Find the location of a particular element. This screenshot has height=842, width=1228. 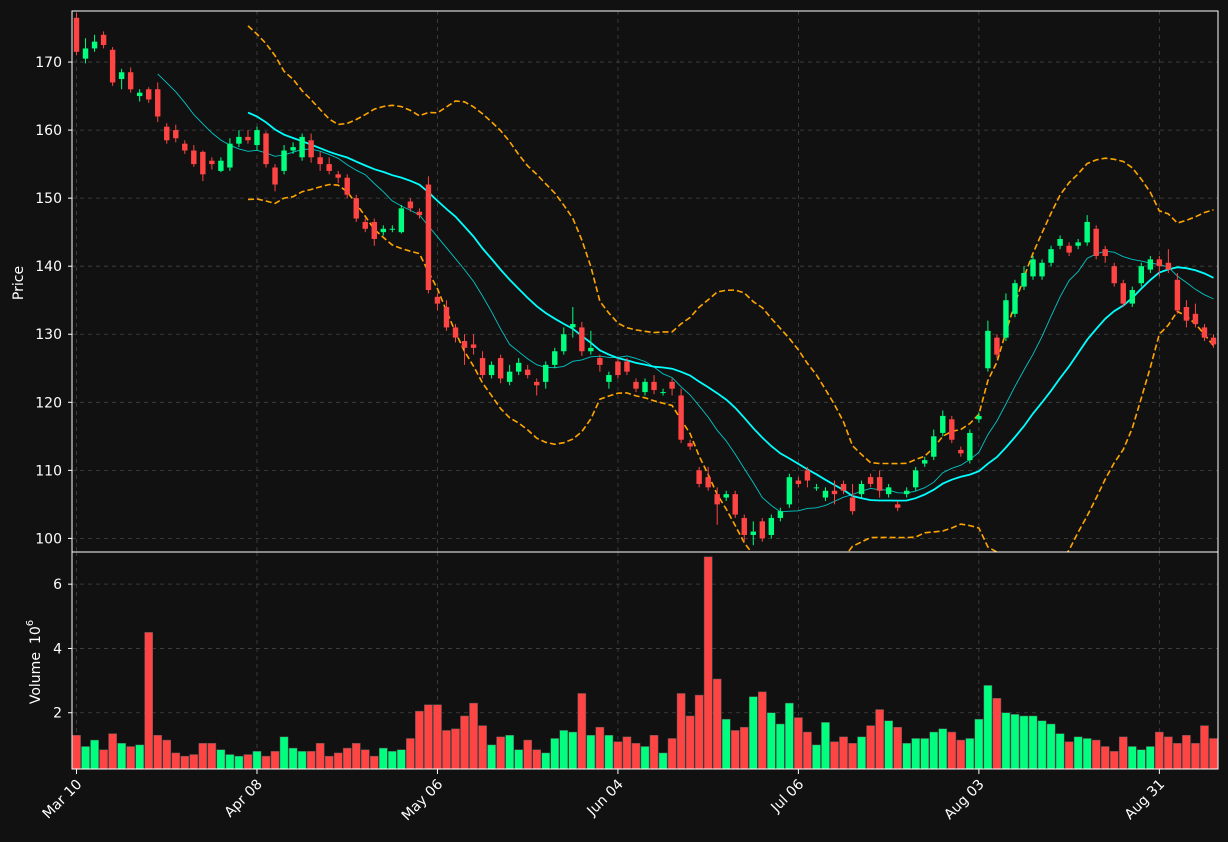

price-y-axis: 100 110 120 130 140 150 160 170 is located at coordinates (53, 301).